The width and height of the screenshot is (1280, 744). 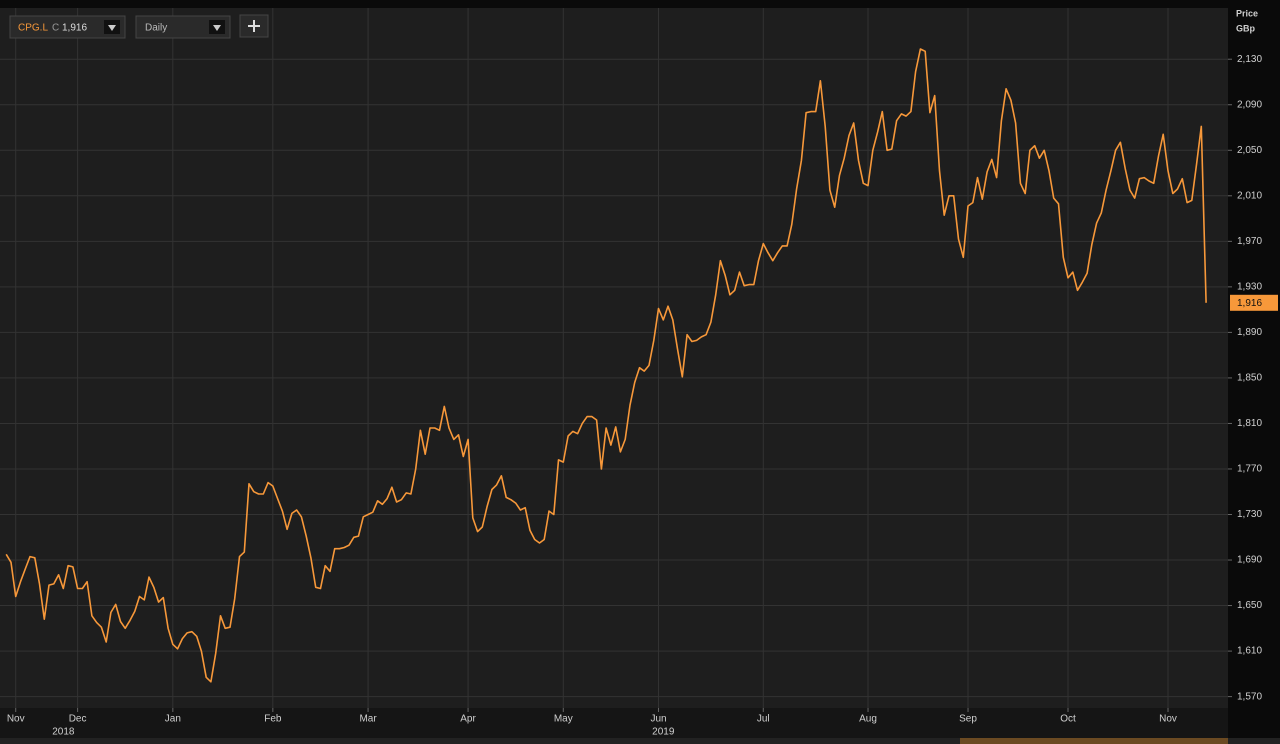 What do you see at coordinates (78, 719) in the screenshot?
I see `x-tick-label: Dec` at bounding box center [78, 719].